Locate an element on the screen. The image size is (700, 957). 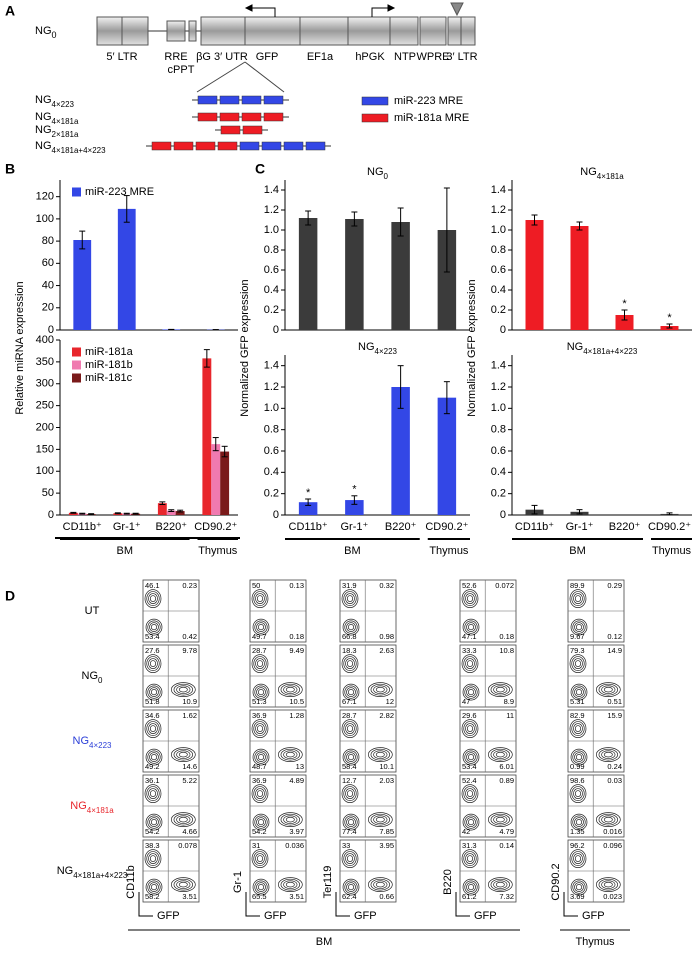
quadrant-value: 0.24 is located at coordinates (614, 766).